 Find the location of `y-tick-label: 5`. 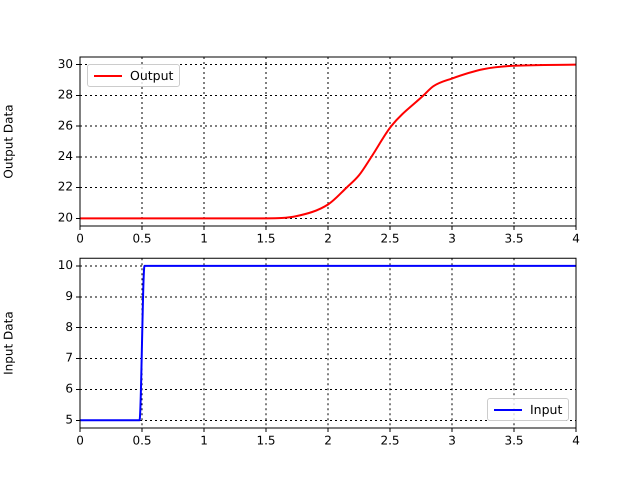

y-tick-label: 5 is located at coordinates (69, 419).